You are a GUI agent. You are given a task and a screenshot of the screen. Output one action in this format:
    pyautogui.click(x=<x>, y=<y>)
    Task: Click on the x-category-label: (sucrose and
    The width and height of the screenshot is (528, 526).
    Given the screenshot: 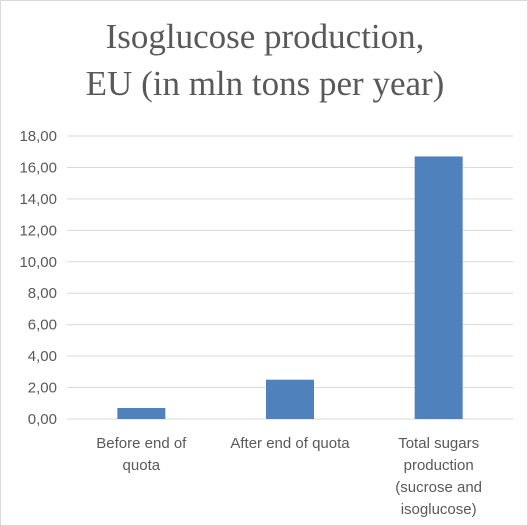 What is the action you would take?
    pyautogui.click(x=438, y=487)
    